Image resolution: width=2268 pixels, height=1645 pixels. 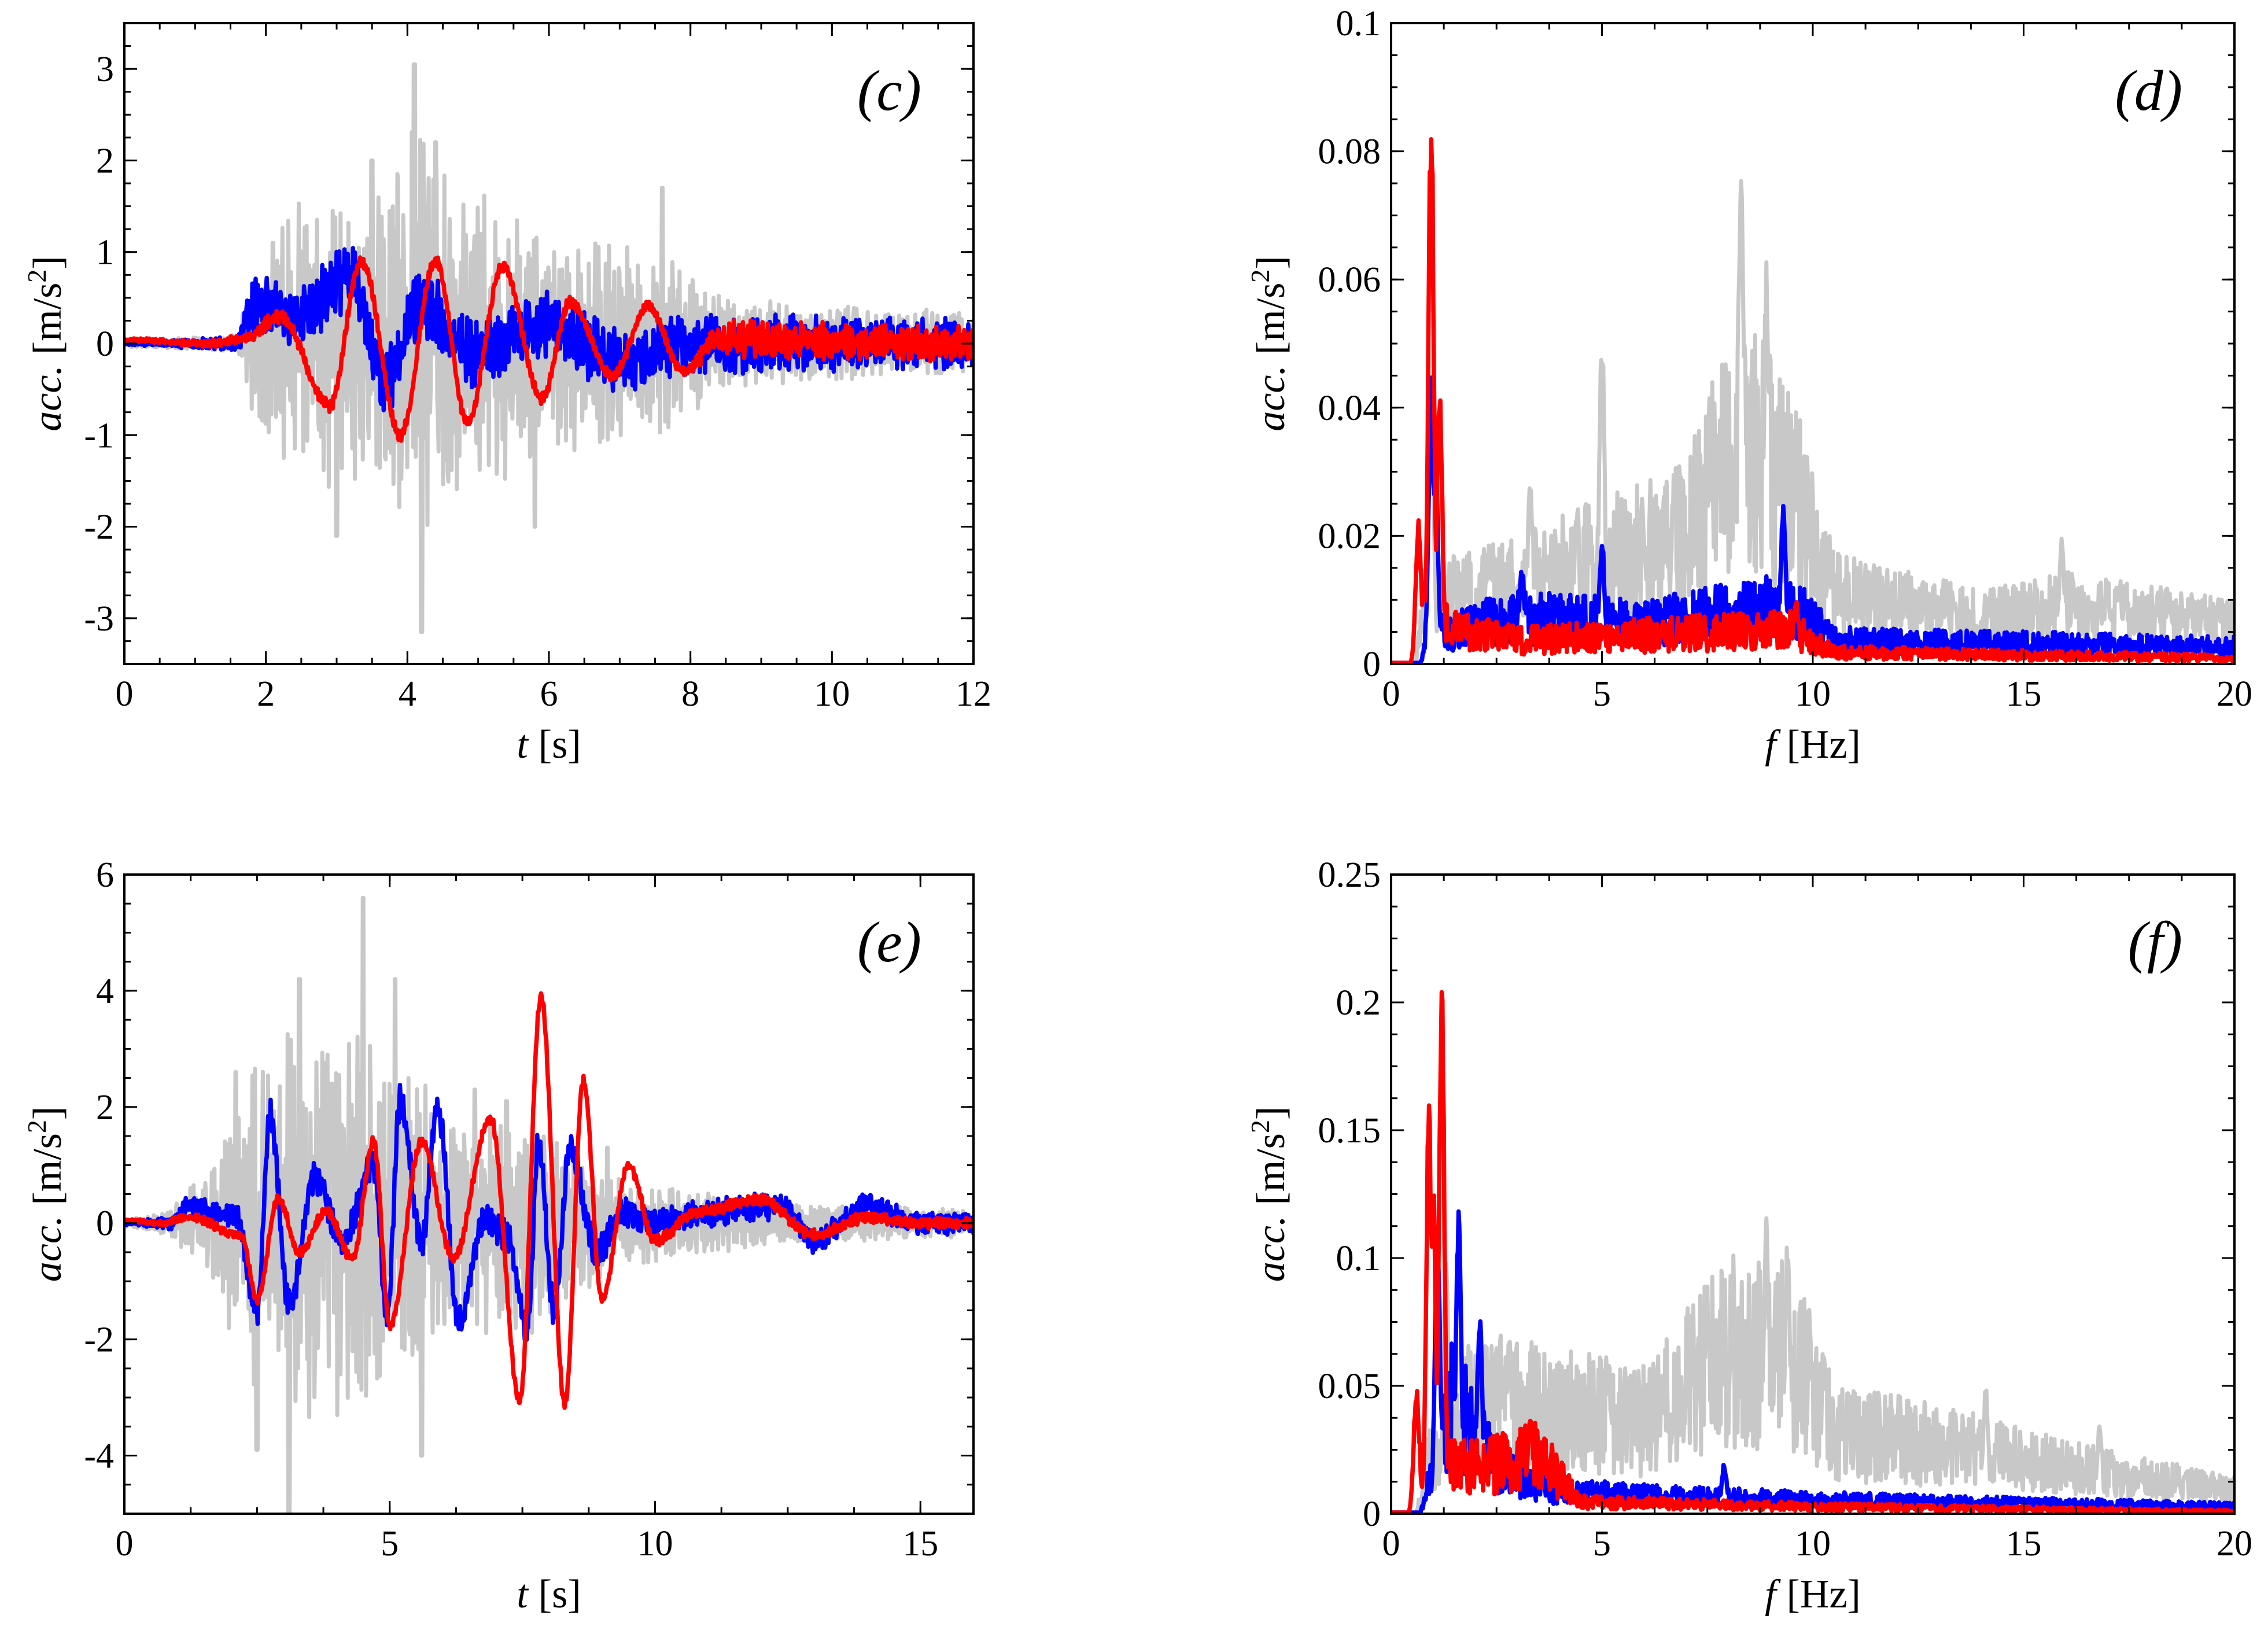 I want to click on y-tick-label: 0.15, so click(x=1349, y=1130).